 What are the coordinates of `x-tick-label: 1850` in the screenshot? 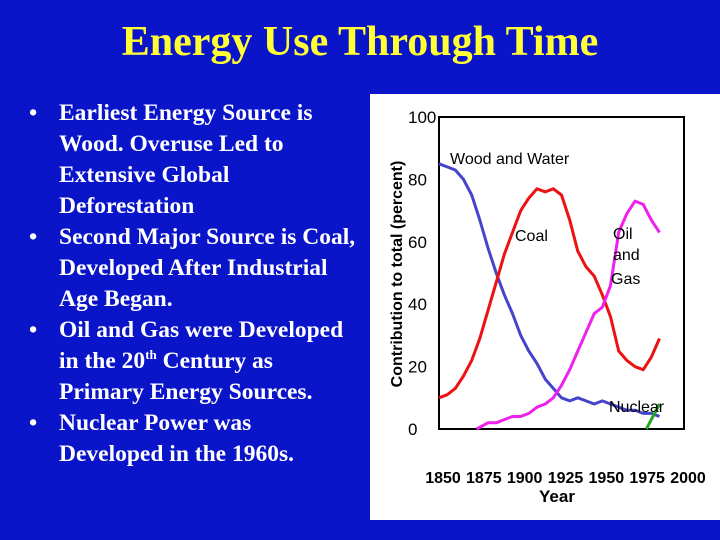 It's located at (443, 478).